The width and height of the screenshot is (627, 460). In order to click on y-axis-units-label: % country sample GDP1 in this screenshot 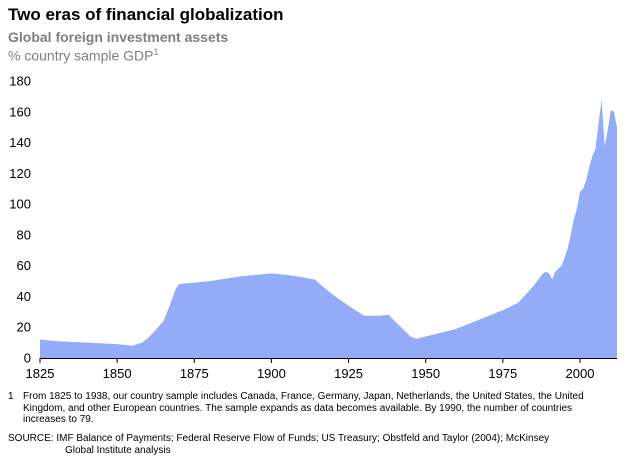, I will do `click(83, 55)`.